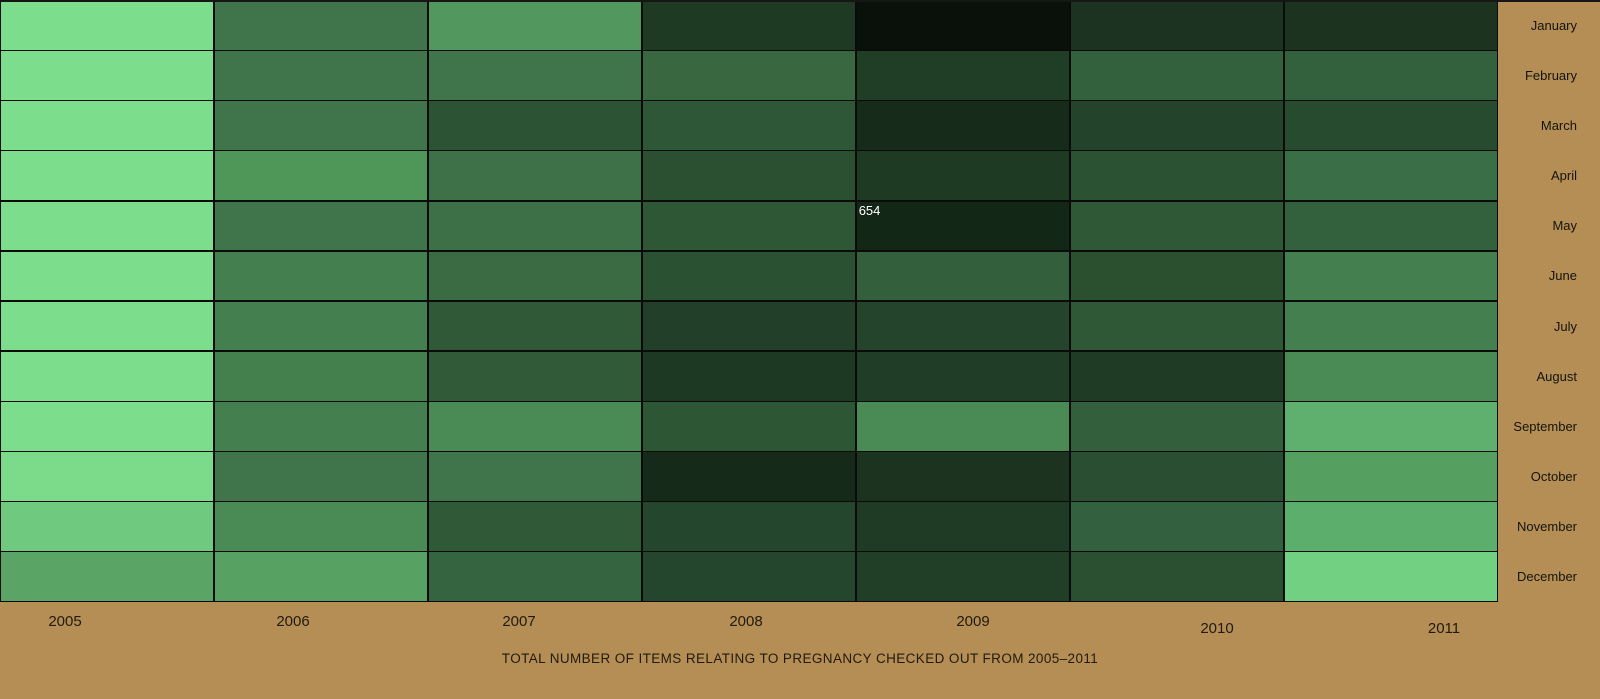 The width and height of the screenshot is (1600, 699). What do you see at coordinates (1390, 476) in the screenshot?
I see `heatmap-cell-2011-october` at bounding box center [1390, 476].